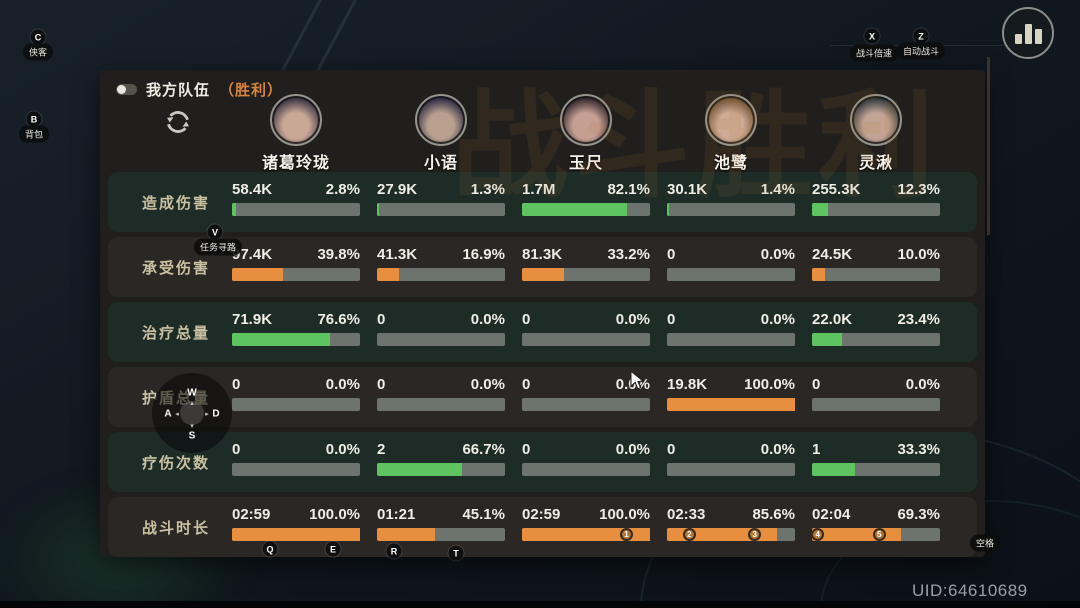 The image size is (1080, 608). Describe the element at coordinates (831, 514) in the screenshot. I see `stat-value: 02:04` at that location.